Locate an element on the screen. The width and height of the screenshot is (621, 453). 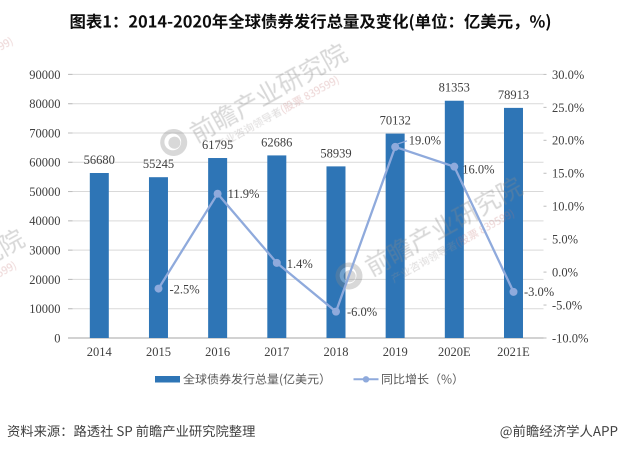
svg-text: 5.0% is located at coordinates (565, 240).